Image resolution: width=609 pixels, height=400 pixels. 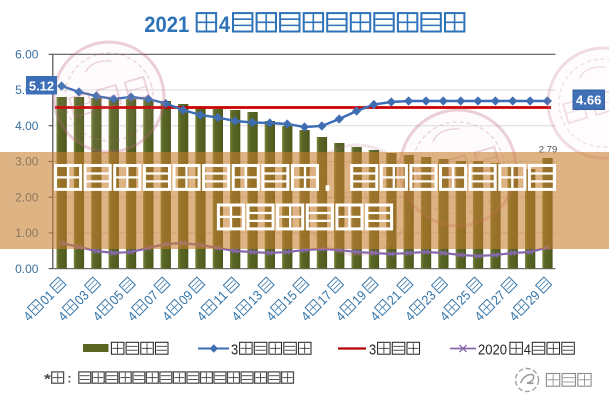 I want to click on svg-text: 0.00, so click(x=27, y=269).